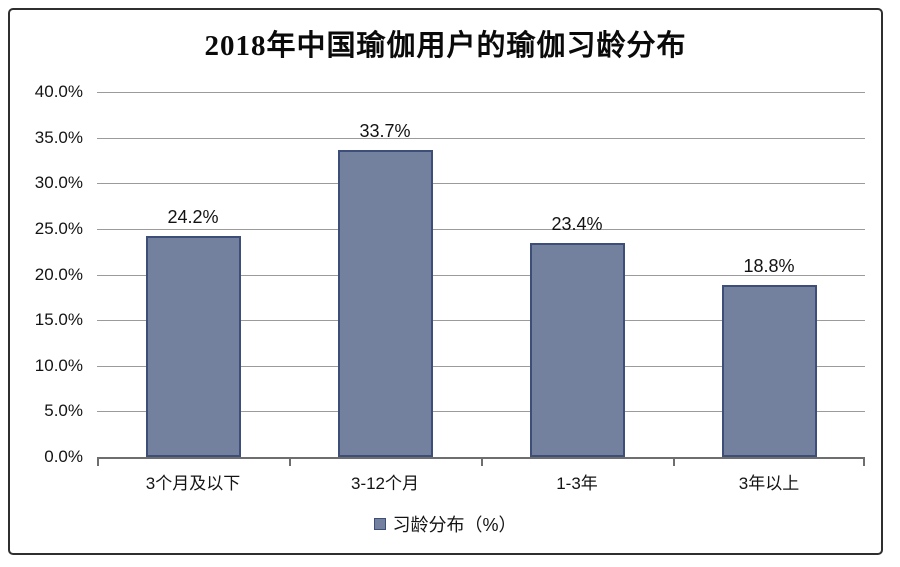 The height and width of the screenshot is (567, 900). What do you see at coordinates (58, 183) in the screenshot?
I see `y-tick-label: 30.0%` at bounding box center [58, 183].